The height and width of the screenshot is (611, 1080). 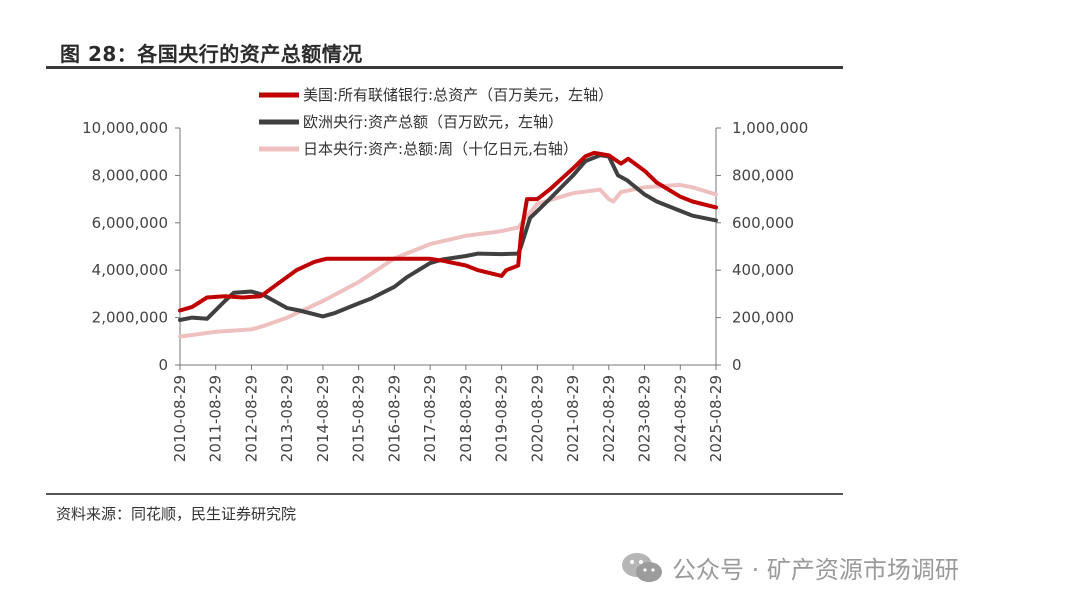 What do you see at coordinates (130, 223) in the screenshot?
I see `y-left-tick-label: 6,000,000` at bounding box center [130, 223].